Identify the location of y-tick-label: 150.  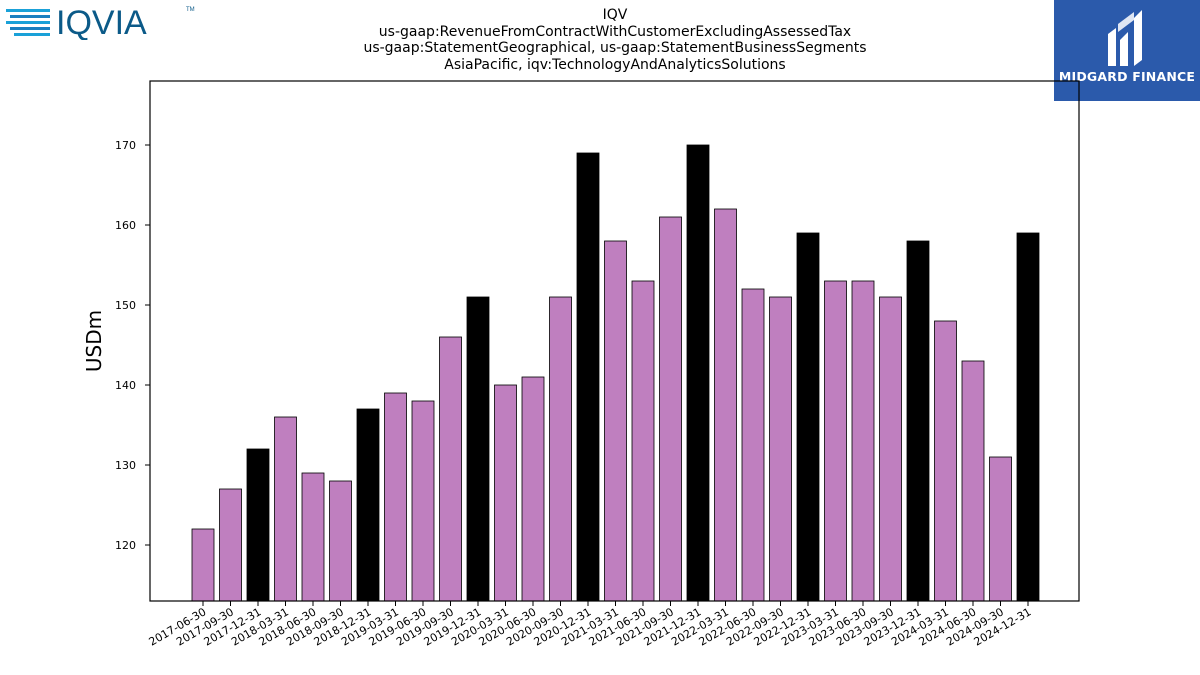
(125, 305).